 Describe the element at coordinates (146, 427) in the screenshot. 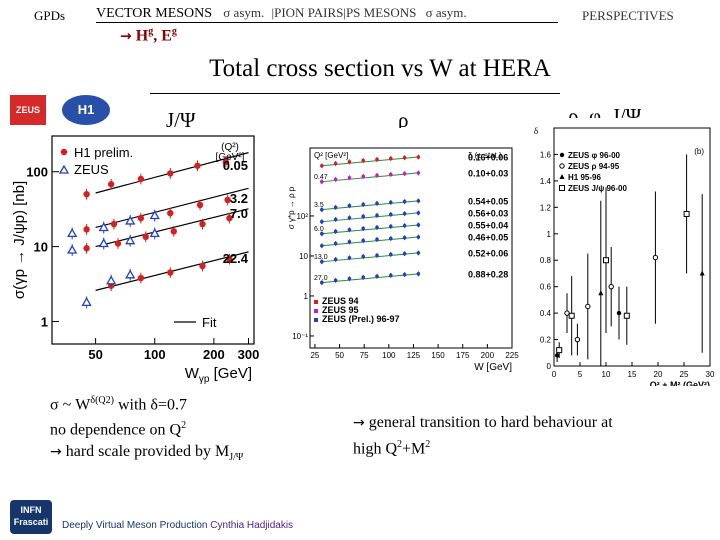

I see `left-line-2: no dependence on Q2` at that location.